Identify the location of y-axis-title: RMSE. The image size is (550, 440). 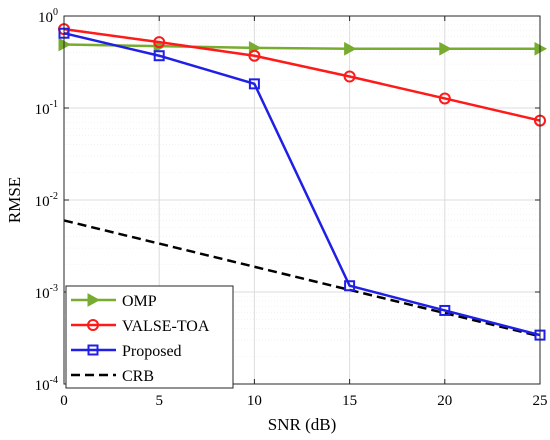
(14, 200).